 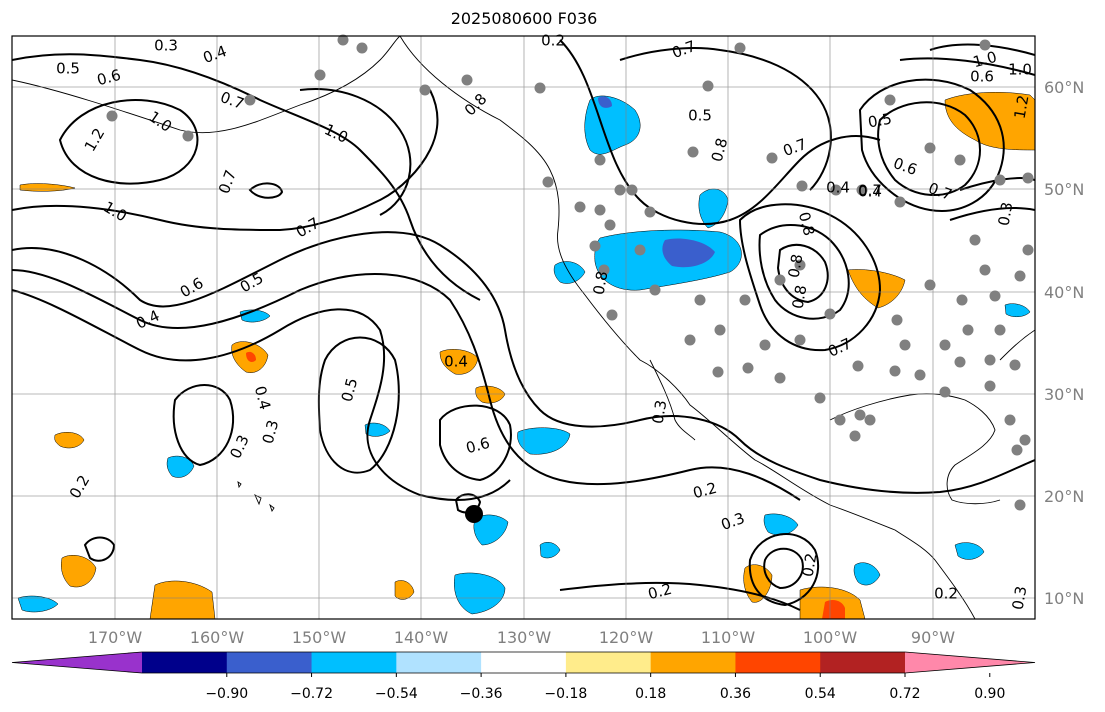 I want to click on baja-coastline, so click(x=672, y=400).